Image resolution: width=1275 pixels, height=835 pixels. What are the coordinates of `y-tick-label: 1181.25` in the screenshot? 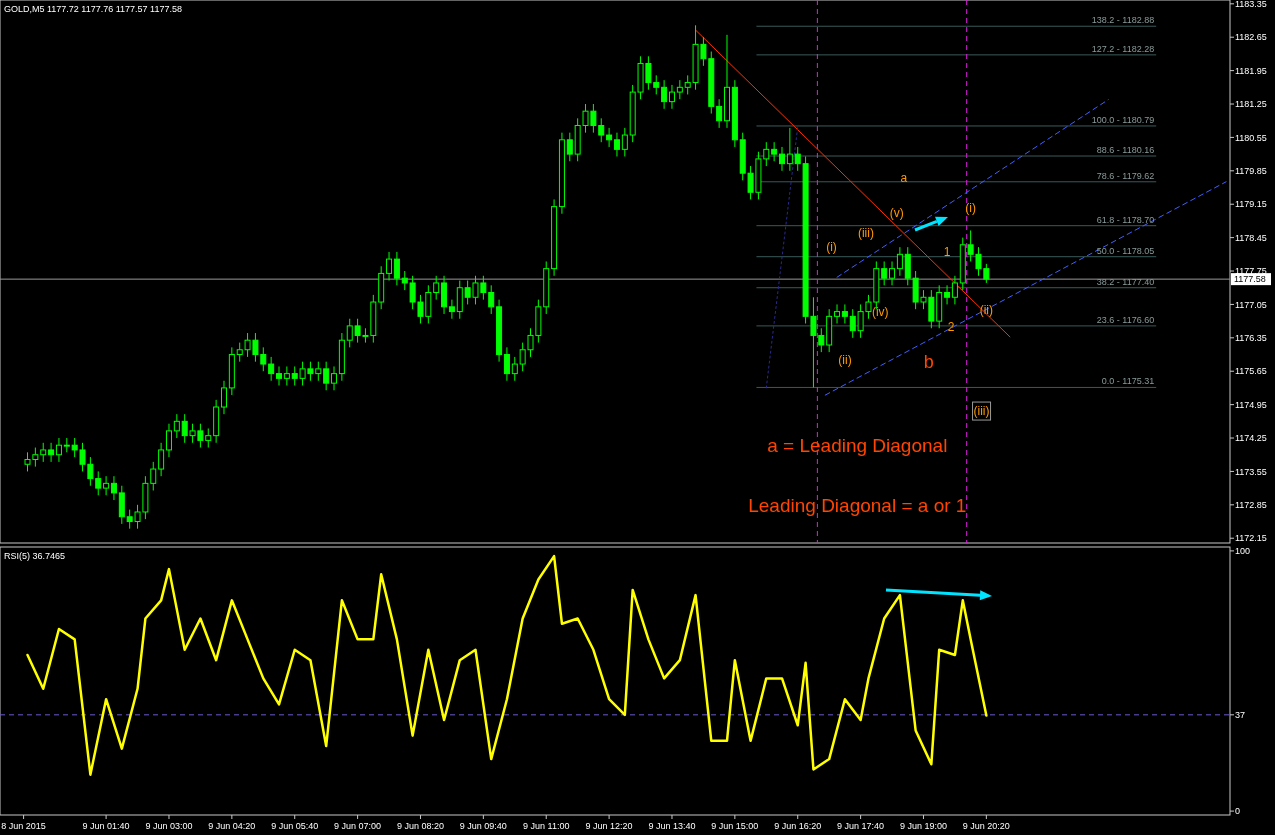 It's located at (1251, 104).